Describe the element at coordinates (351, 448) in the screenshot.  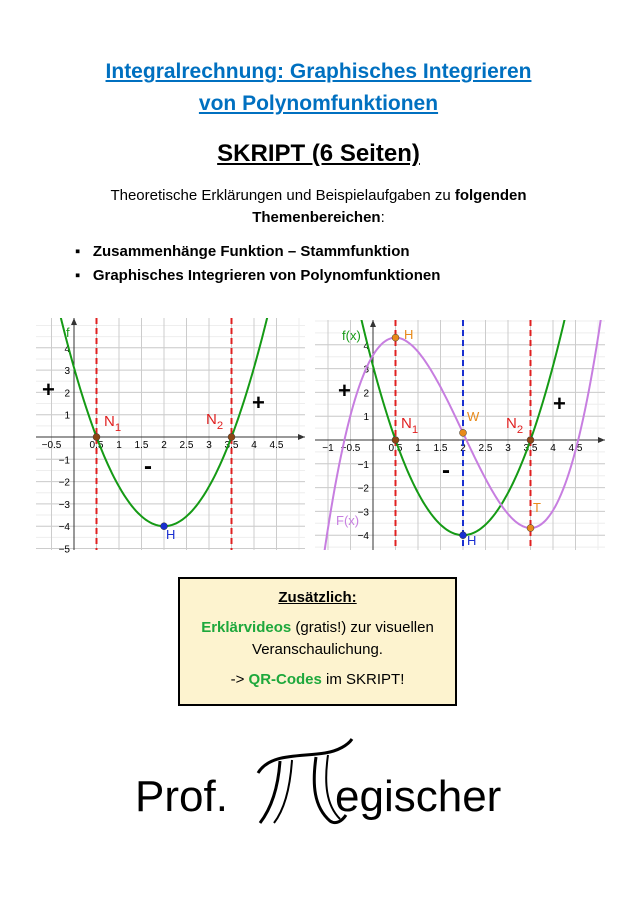
I see `x-tick-label: −0.5` at that location.